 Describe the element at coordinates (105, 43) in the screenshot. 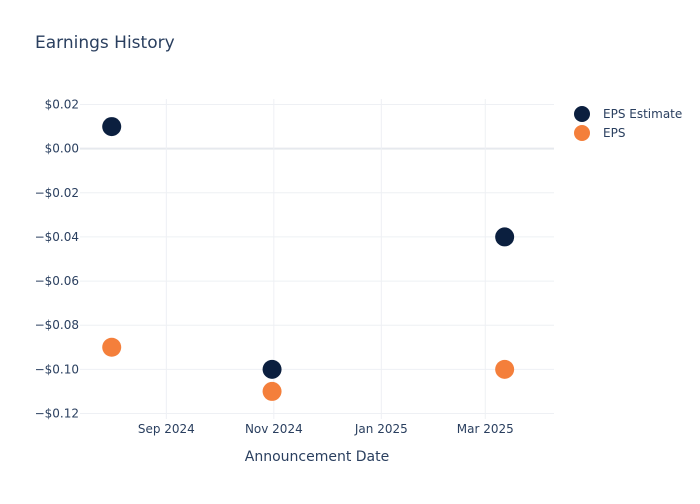

I see `chart-title: Earnings History` at that location.